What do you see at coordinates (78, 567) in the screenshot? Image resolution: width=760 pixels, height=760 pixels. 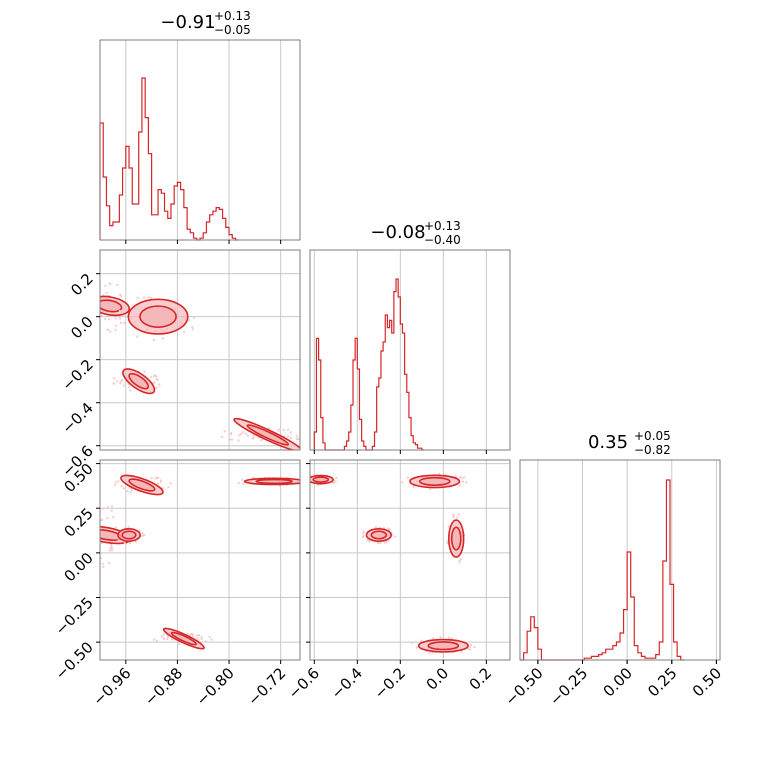 I see `y-tick-label: 0.00` at bounding box center [78, 567].